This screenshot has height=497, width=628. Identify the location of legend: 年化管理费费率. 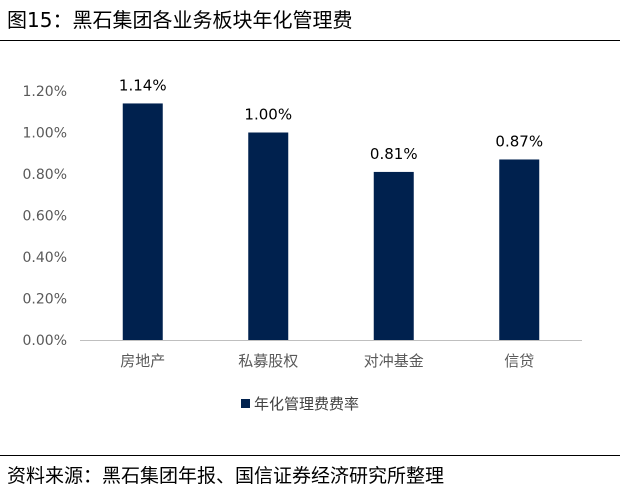
(300, 404).